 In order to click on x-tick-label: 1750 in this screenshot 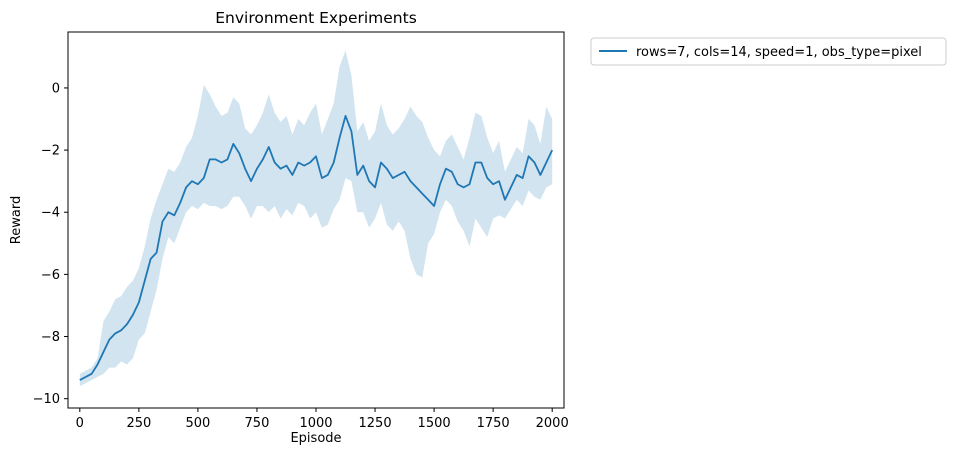, I will do `click(493, 423)`.